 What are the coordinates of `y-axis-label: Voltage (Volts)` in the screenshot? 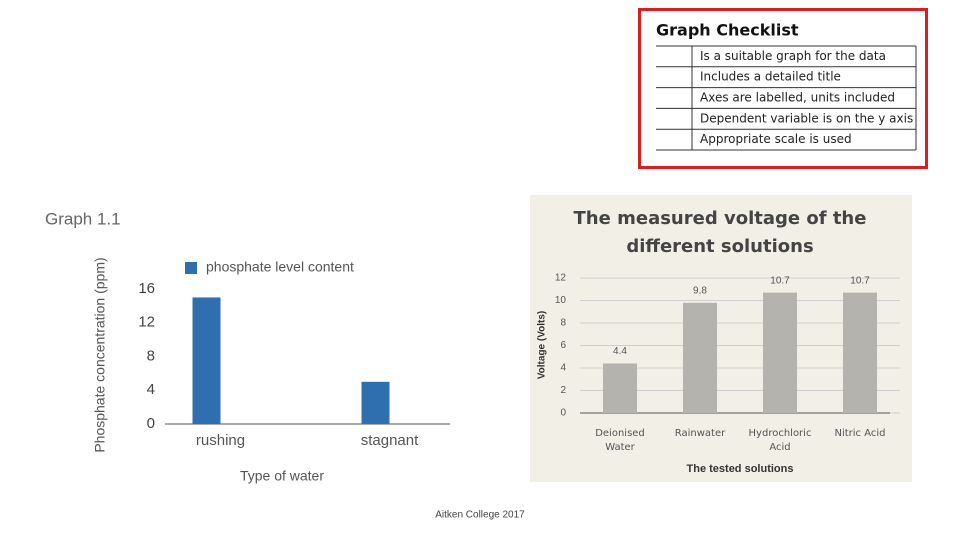 It's located at (542, 345).